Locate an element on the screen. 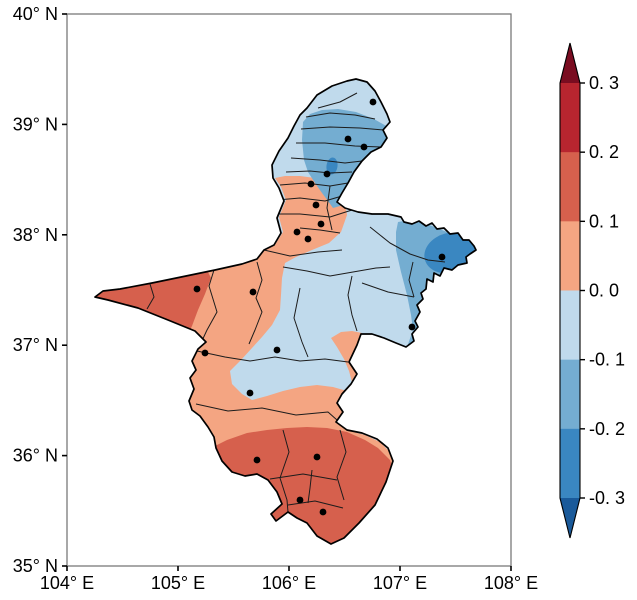 Image resolution: width=637 pixels, height=600 pixels. colorbar-tick-label: -0. 3 is located at coordinates (607, 498).